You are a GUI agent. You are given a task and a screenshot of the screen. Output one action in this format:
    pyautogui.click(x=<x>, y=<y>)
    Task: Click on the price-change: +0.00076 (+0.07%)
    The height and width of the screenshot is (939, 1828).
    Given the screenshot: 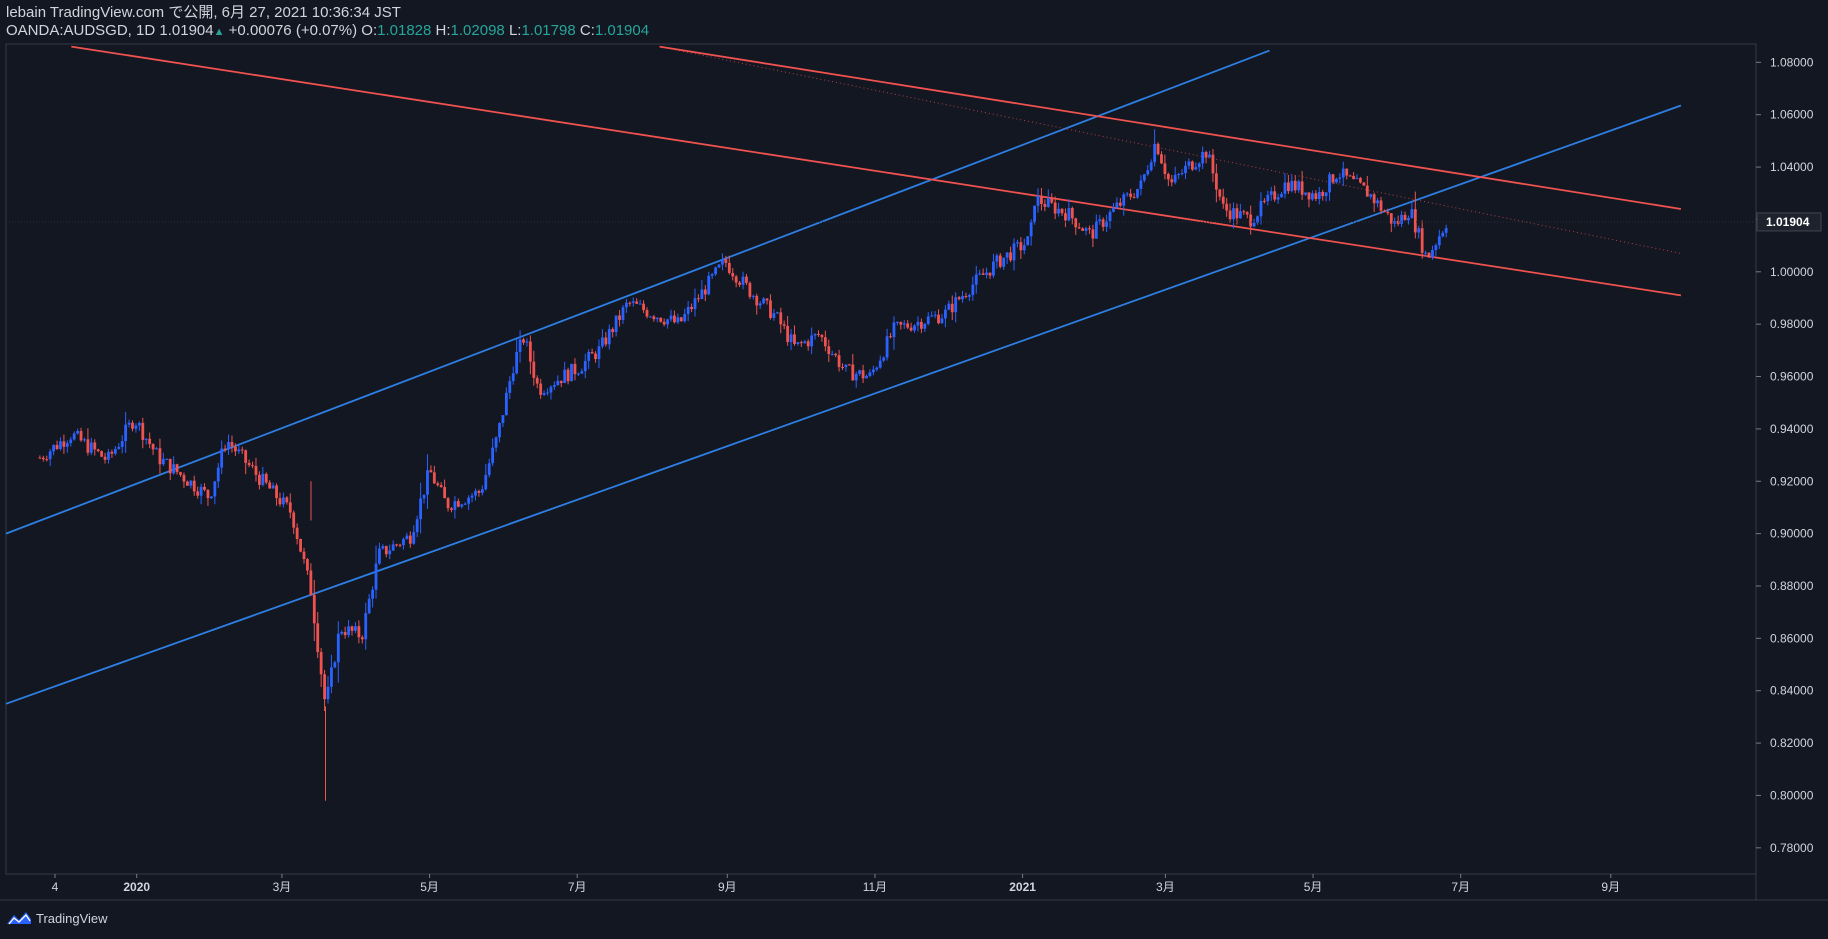 What is the action you would take?
    pyautogui.click(x=293, y=30)
    